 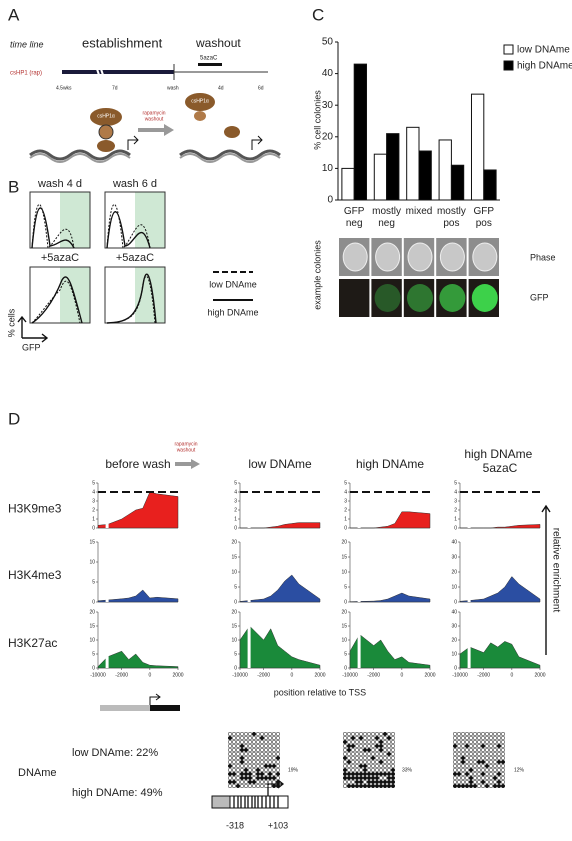 What do you see at coordinates (32, 643) in the screenshot?
I see `row-label: H3K27ac` at bounding box center [32, 643].